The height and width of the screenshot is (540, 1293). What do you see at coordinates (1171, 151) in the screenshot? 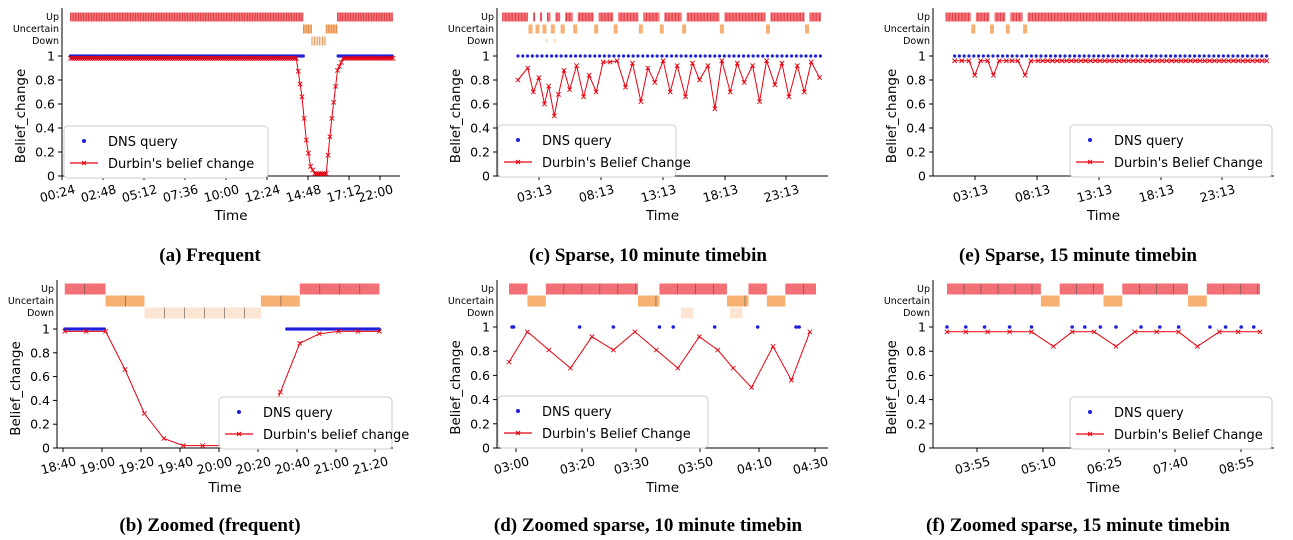
I see `legend` at bounding box center [1171, 151].